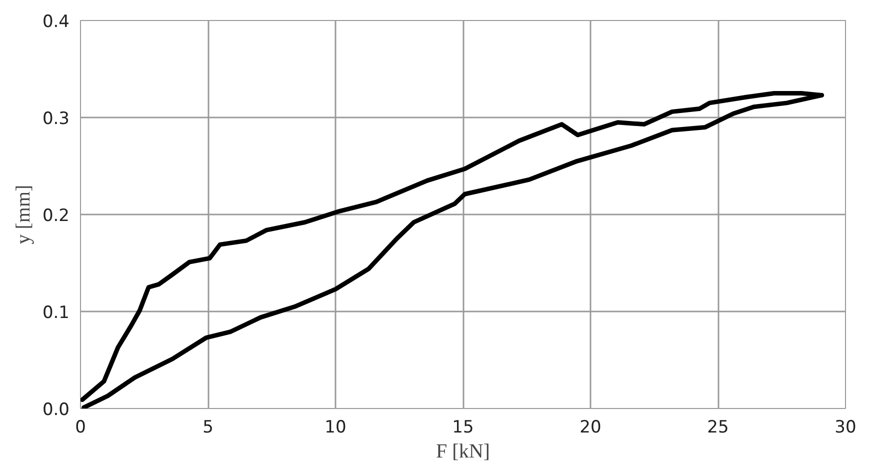 The image size is (883, 471). I want to click on y-tick-label: 0.2, so click(56, 216).